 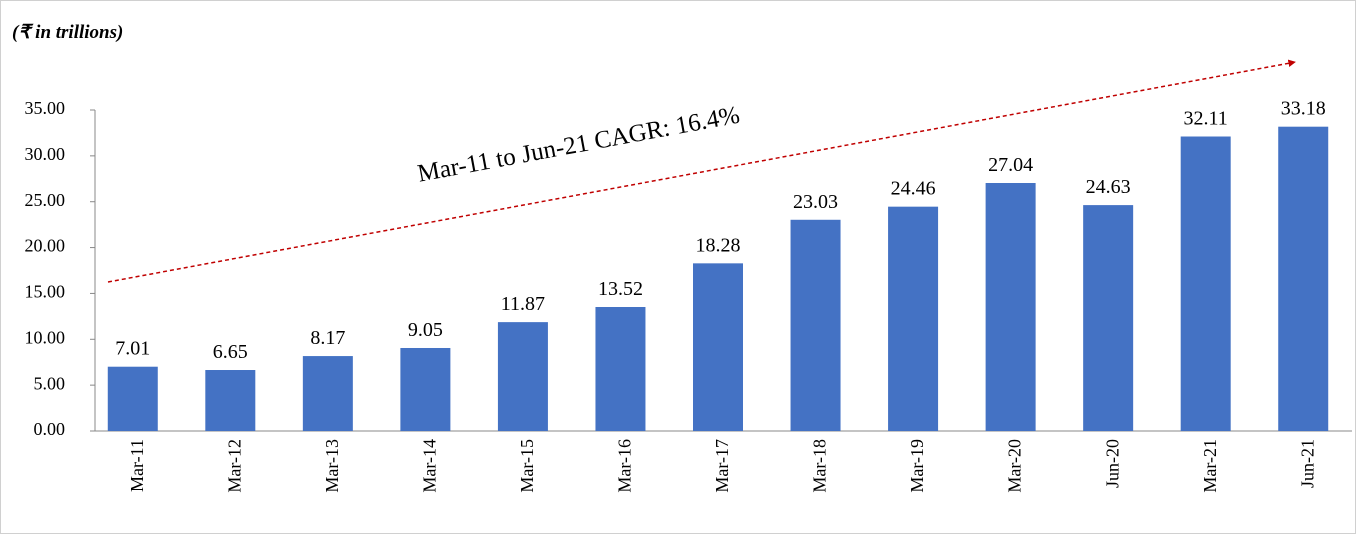 What do you see at coordinates (45, 200) in the screenshot?
I see `y-tick-label: 25.00` at bounding box center [45, 200].